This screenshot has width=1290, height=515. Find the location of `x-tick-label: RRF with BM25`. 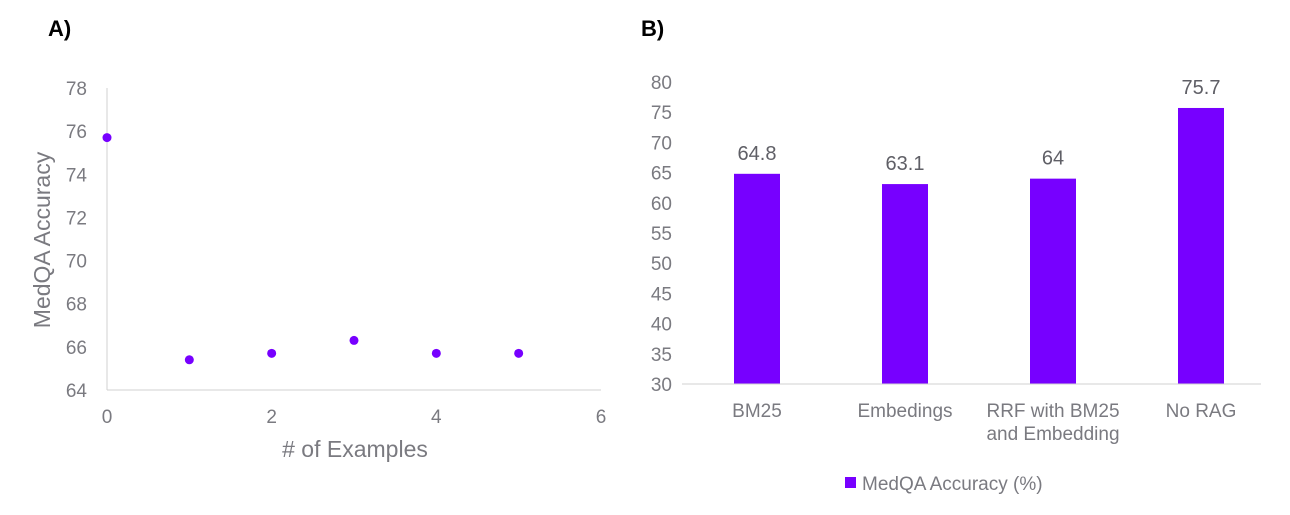

x-tick-label: RRF with BM25 is located at coordinates (1052, 411).